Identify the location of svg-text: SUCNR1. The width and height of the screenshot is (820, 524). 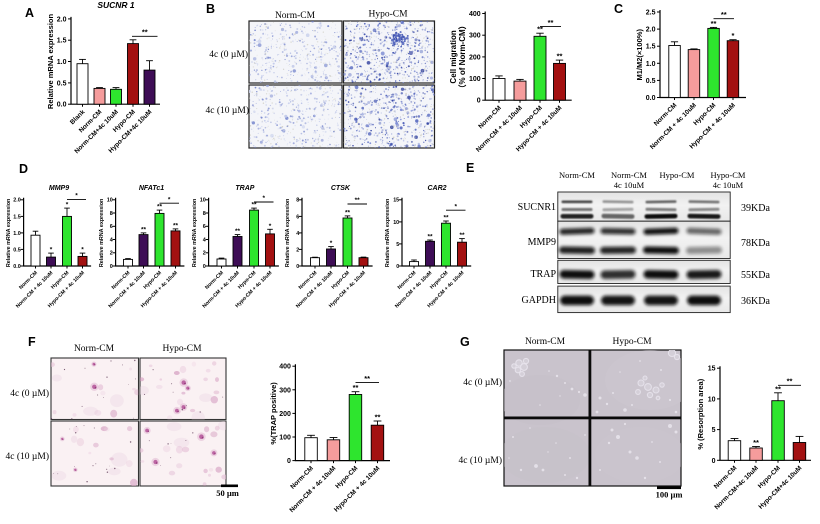
(537, 207).